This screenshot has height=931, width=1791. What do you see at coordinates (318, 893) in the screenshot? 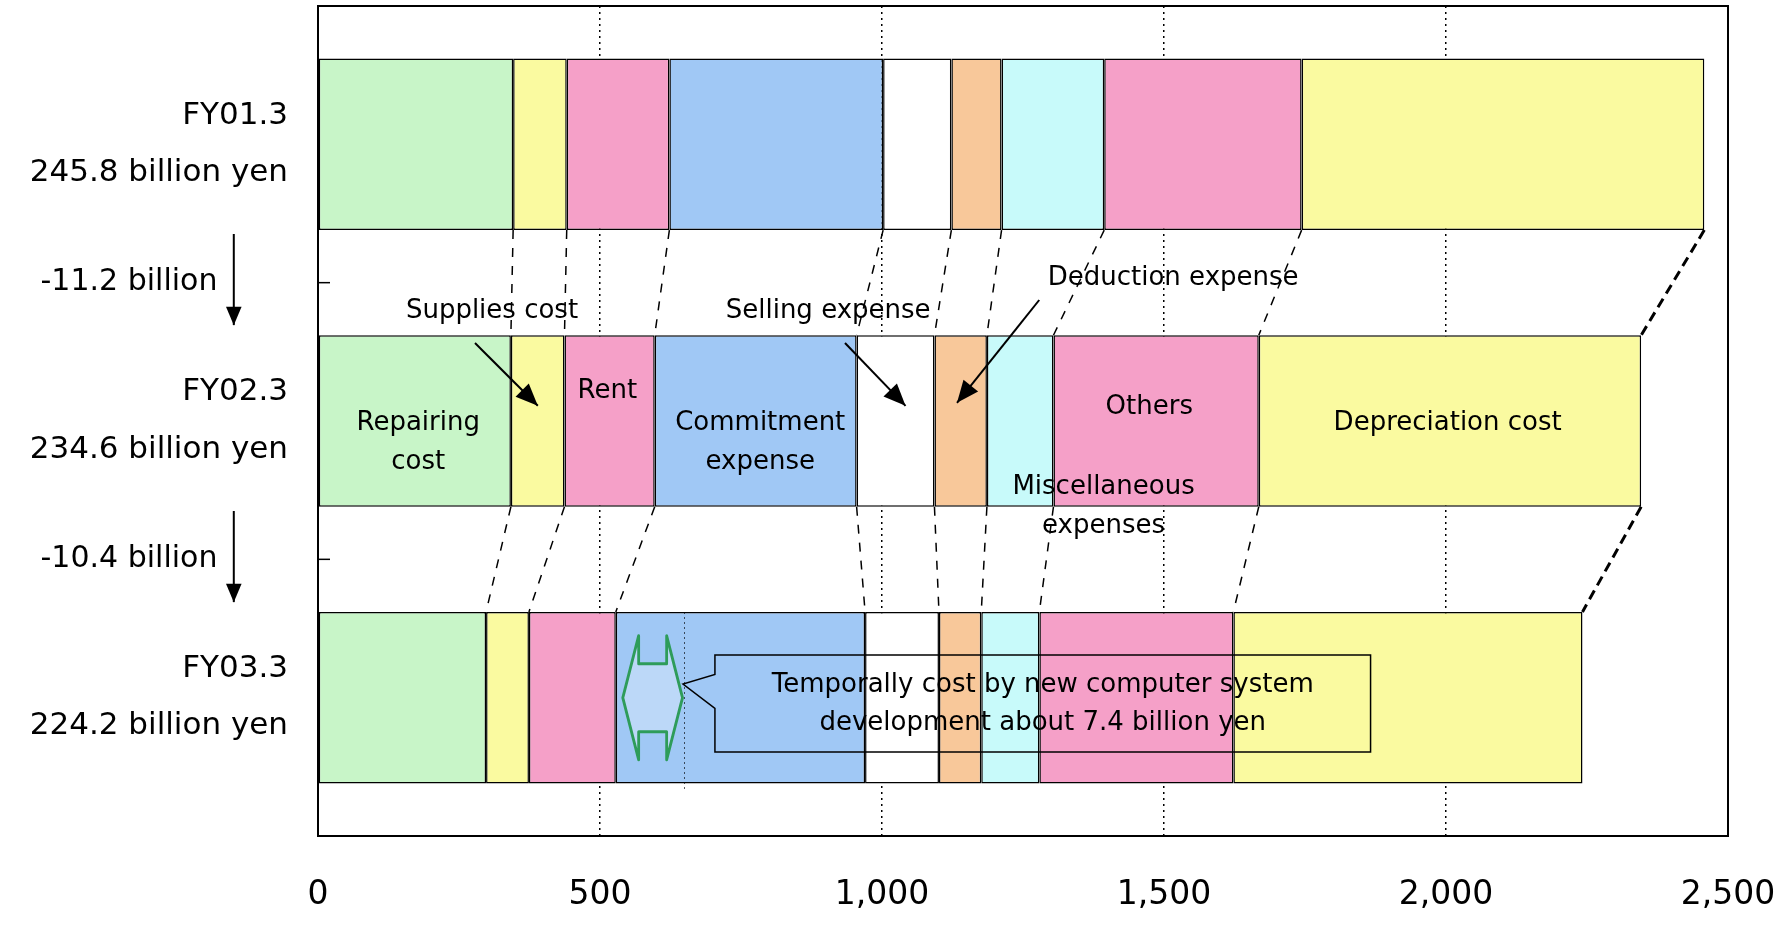
I see `x-tick-label: 0` at bounding box center [318, 893].